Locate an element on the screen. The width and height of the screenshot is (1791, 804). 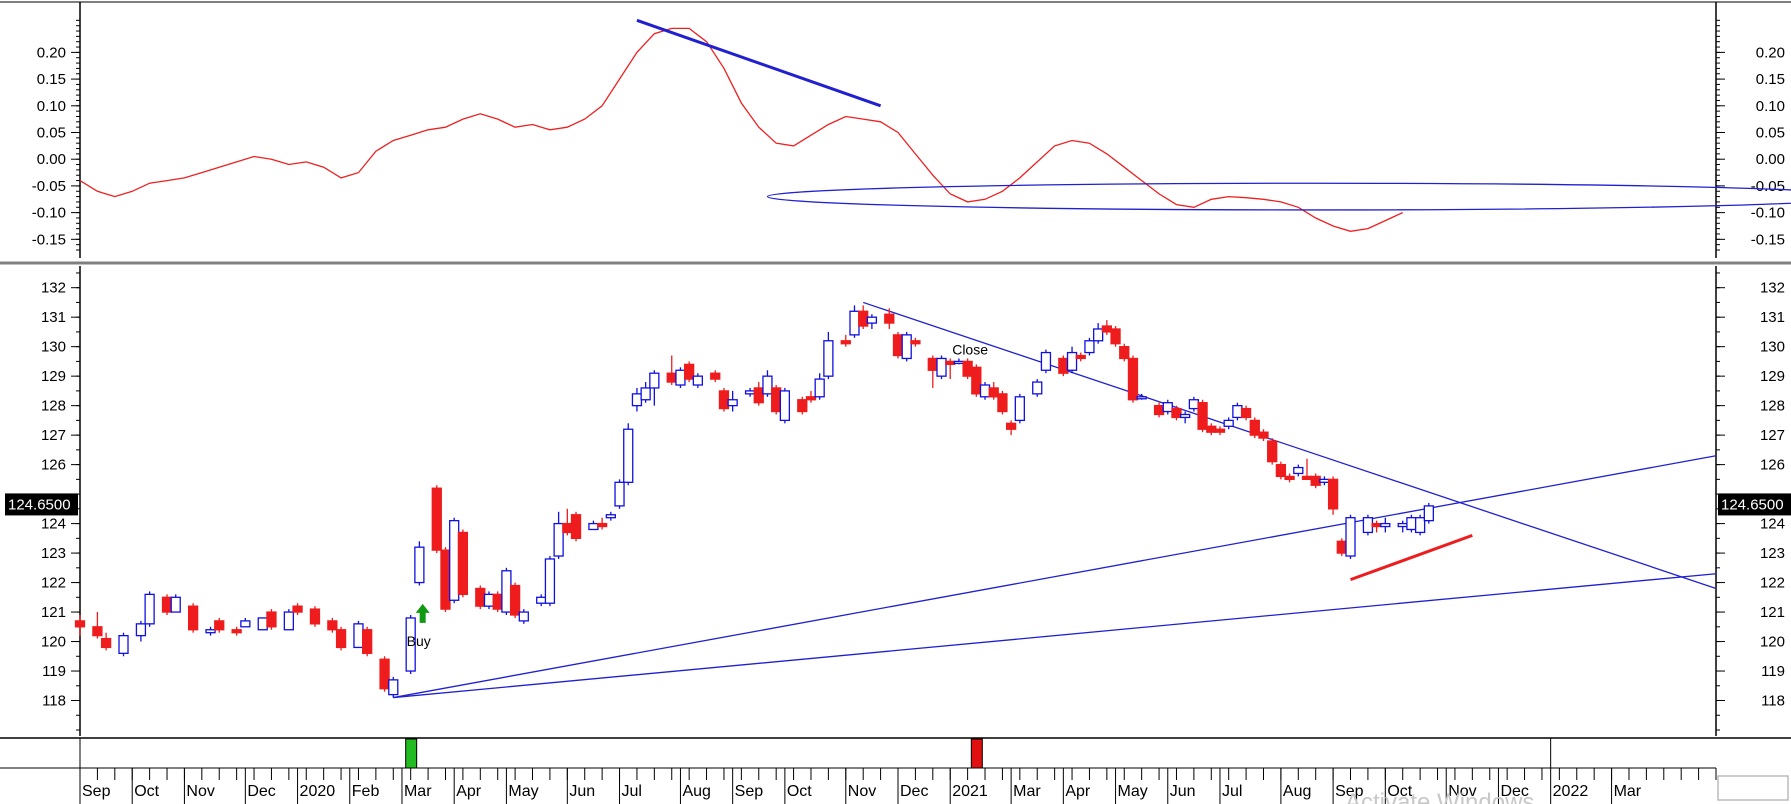
x-tick-label: 2021 is located at coordinates (970, 791).